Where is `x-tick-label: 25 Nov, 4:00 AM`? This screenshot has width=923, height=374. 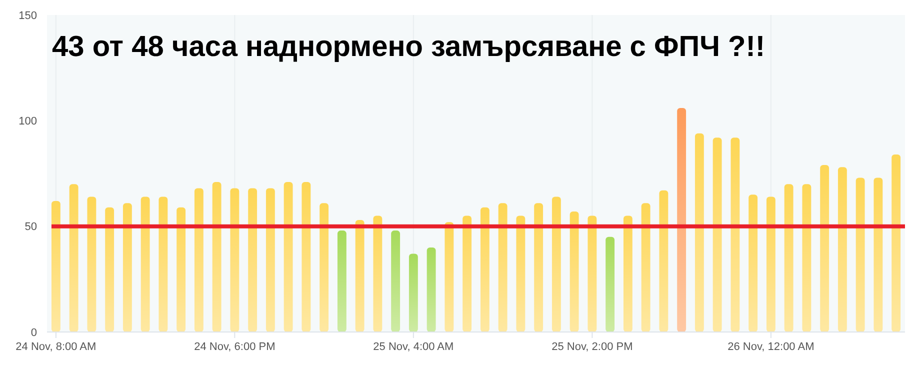
x-tick-label: 25 Nov, 4:00 AM is located at coordinates (413, 347).